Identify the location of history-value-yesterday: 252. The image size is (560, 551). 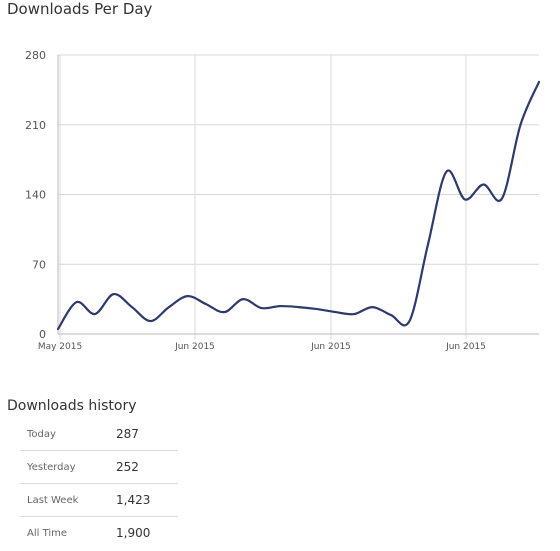
(147, 467).